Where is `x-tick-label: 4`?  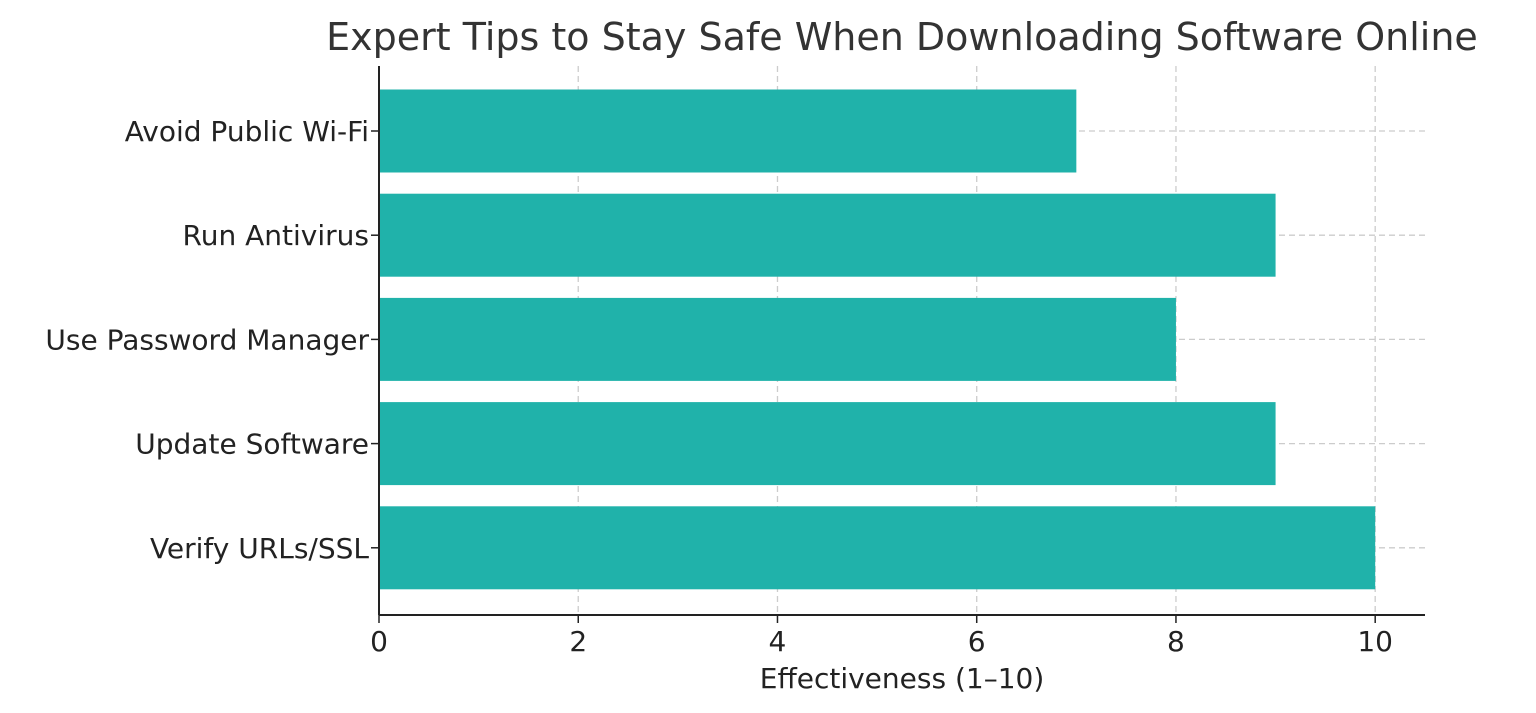 x-tick-label: 4 is located at coordinates (778, 641).